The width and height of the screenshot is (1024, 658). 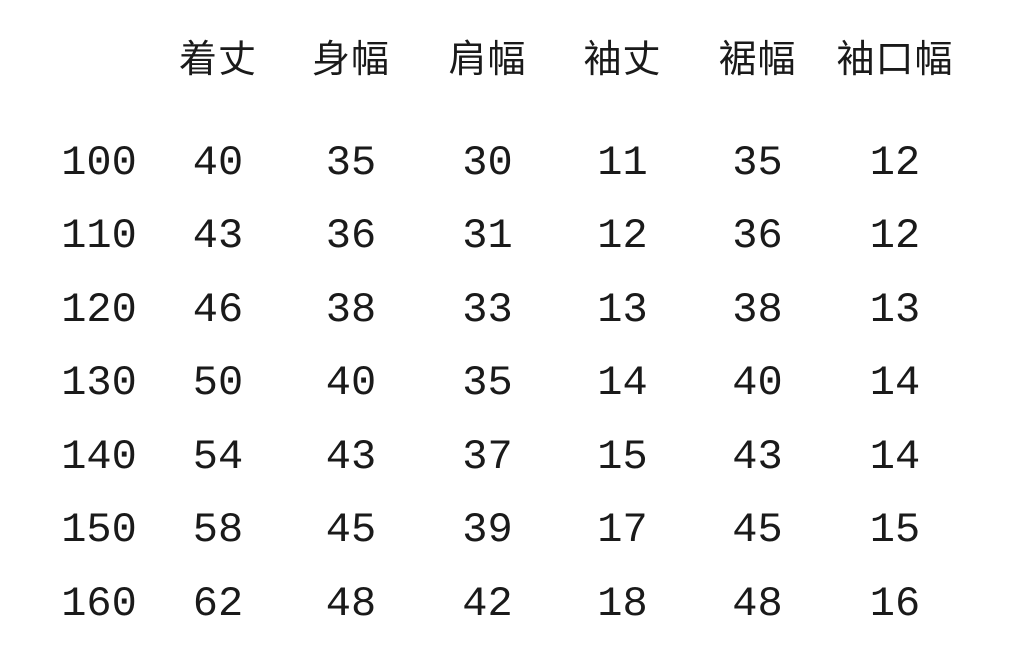 I want to click on size-label: 150, so click(x=99, y=530).